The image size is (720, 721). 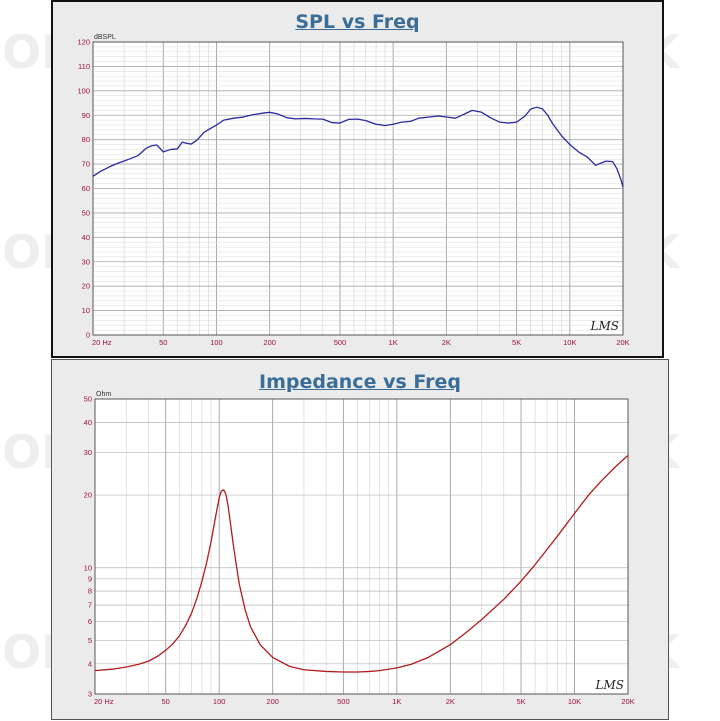 What do you see at coordinates (105, 37) in the screenshot?
I see `y-axis-label: dBSPL` at bounding box center [105, 37].